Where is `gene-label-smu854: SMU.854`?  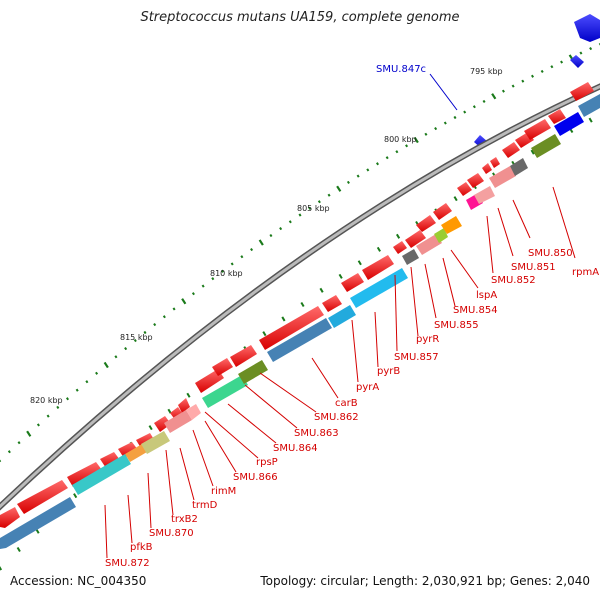
gene-label-smu854: SMU.854 is located at coordinates (475, 310).